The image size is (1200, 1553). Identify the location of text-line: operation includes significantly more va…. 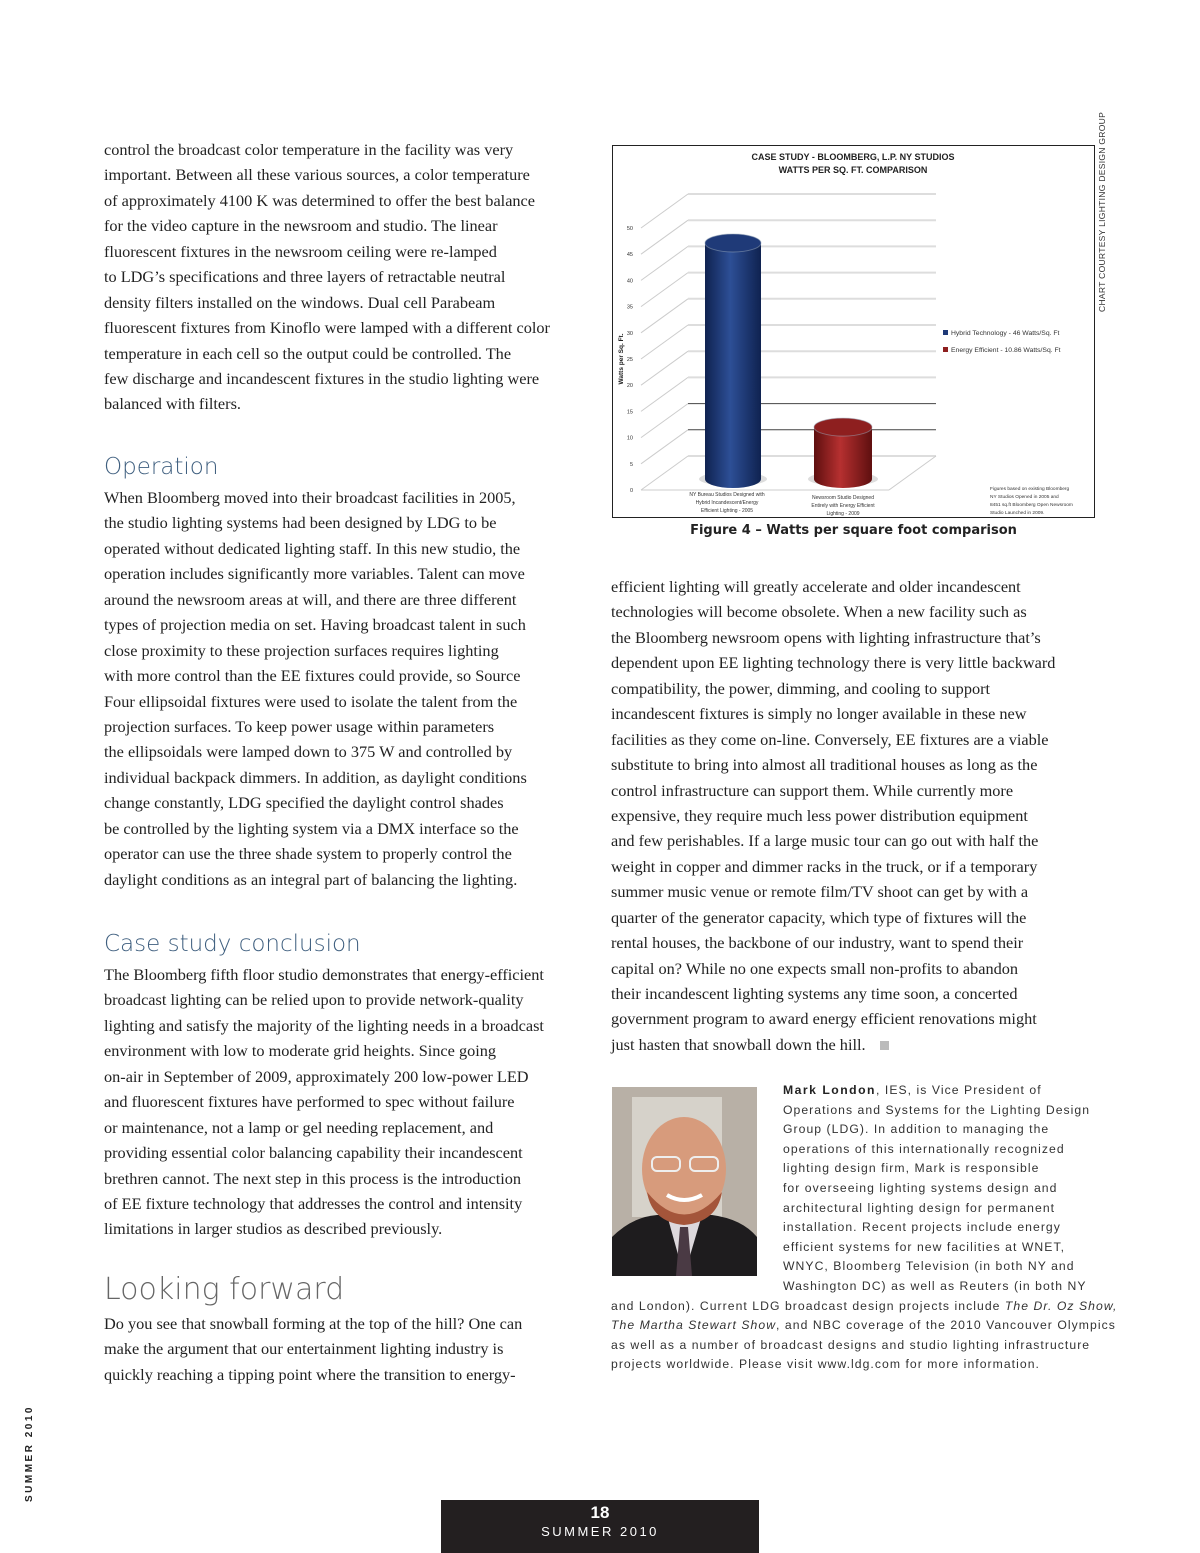
(314, 574).